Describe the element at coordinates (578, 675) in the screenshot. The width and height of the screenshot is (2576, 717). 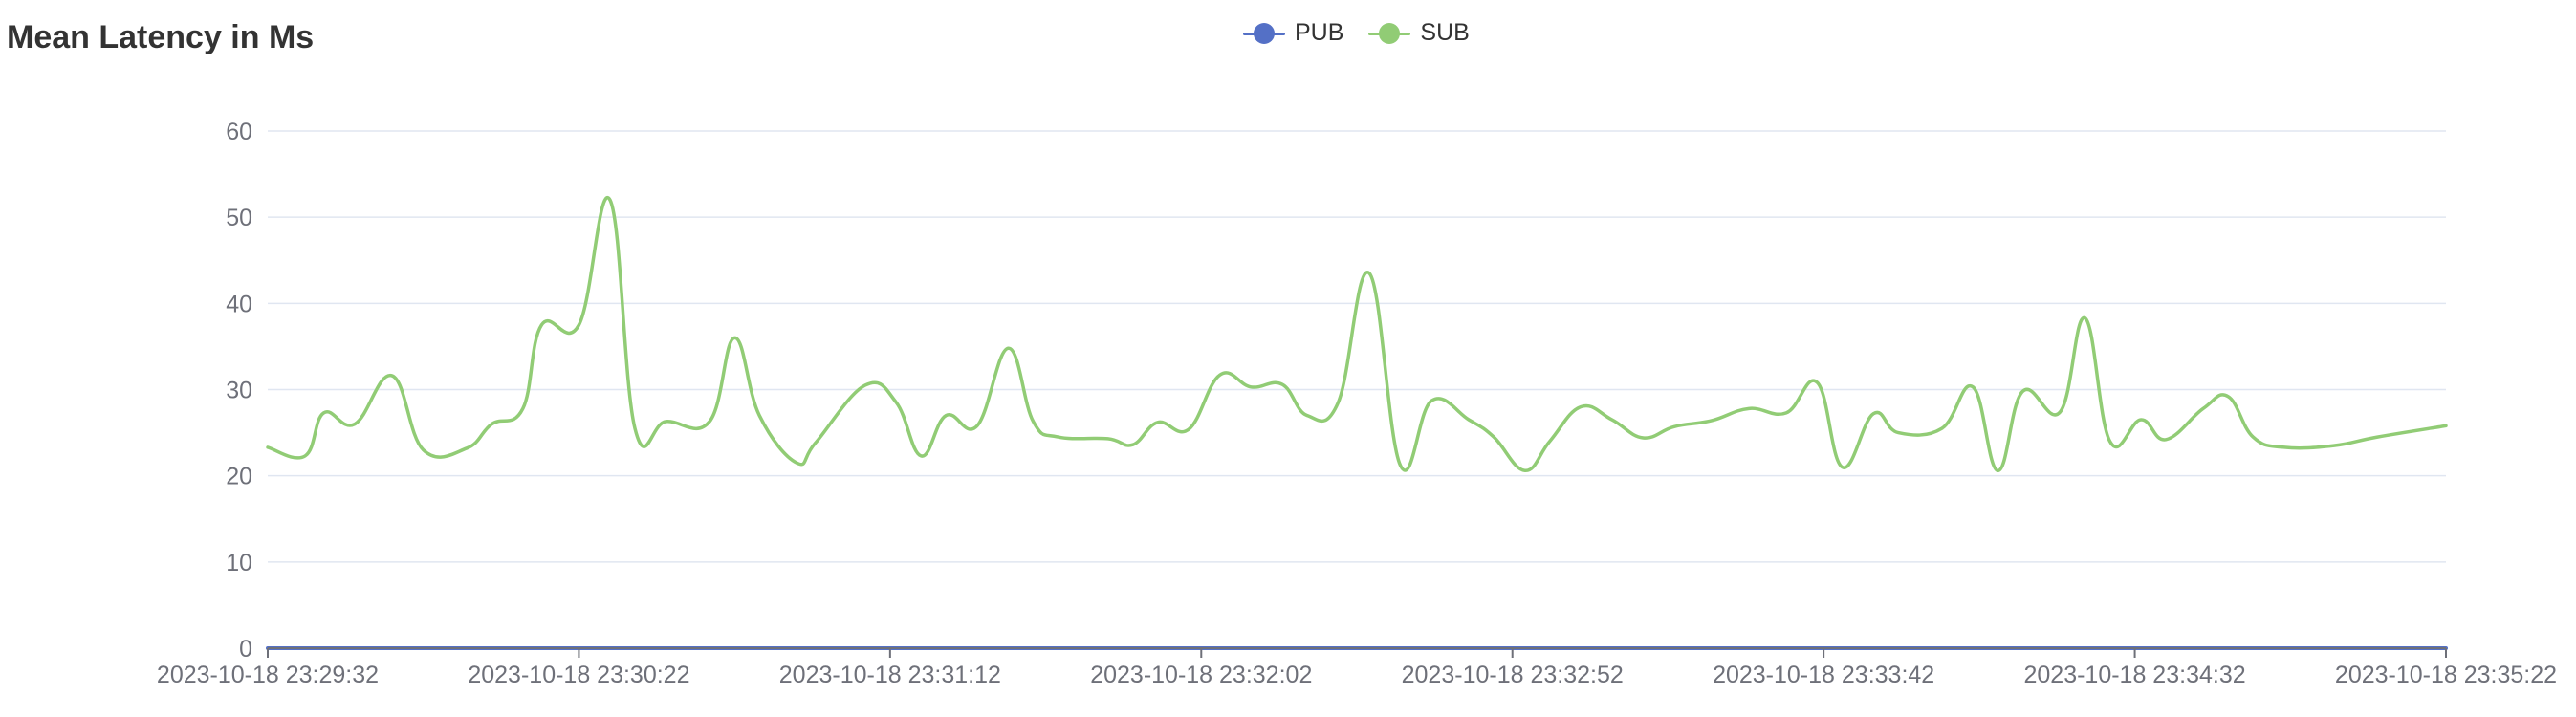
I see `x-tick-label-1: 2023-10-18 23:30:22` at that location.